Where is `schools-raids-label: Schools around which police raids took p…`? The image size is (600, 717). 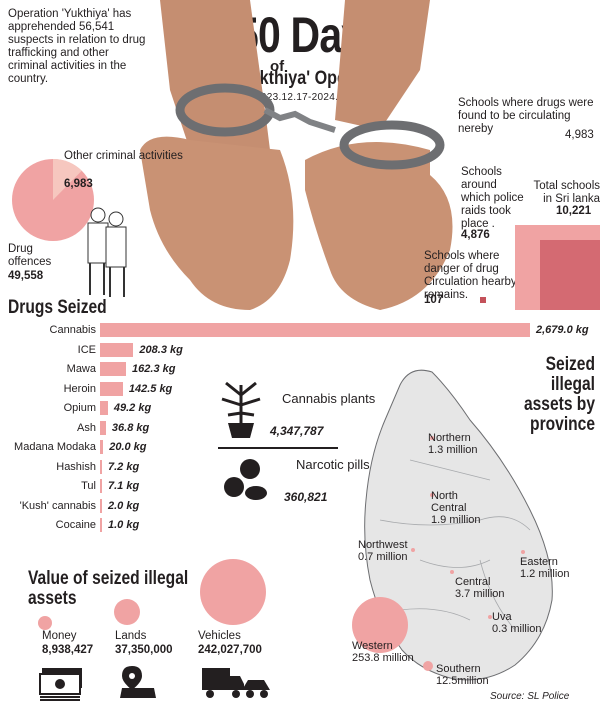
schools-raids-label: Schools around which police raids took p… is located at coordinates (492, 198).